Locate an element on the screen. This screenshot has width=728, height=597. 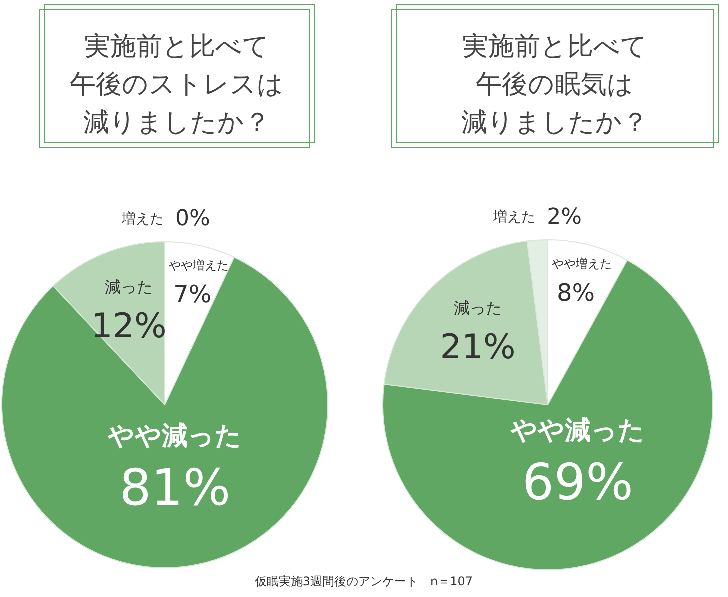
category-label: 増えた is located at coordinates (143, 220).